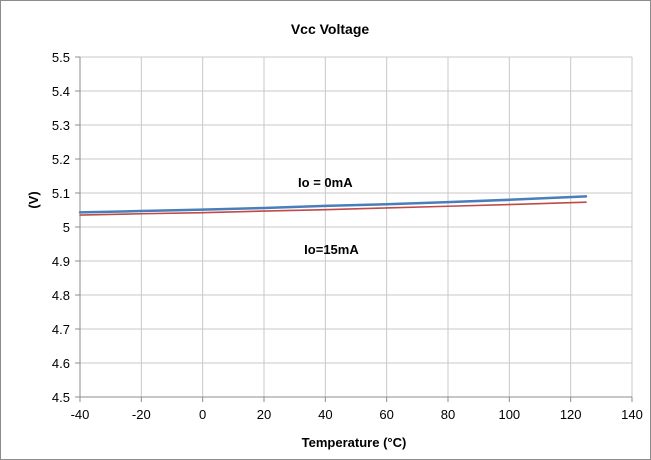 The height and width of the screenshot is (460, 651). Describe the element at coordinates (632, 414) in the screenshot. I see `x-tick-label: 140` at that location.